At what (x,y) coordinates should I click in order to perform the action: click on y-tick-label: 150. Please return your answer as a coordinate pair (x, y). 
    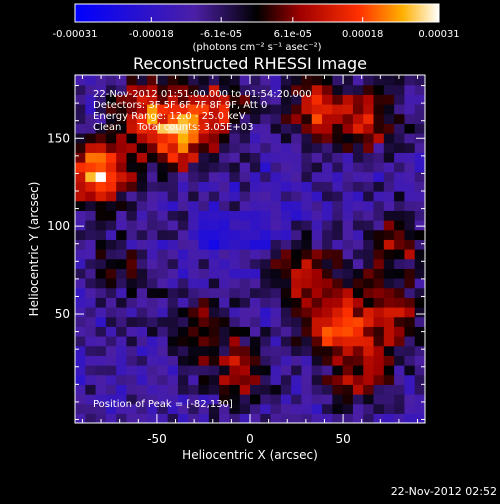
    Looking at the image, I should click on (58, 138).